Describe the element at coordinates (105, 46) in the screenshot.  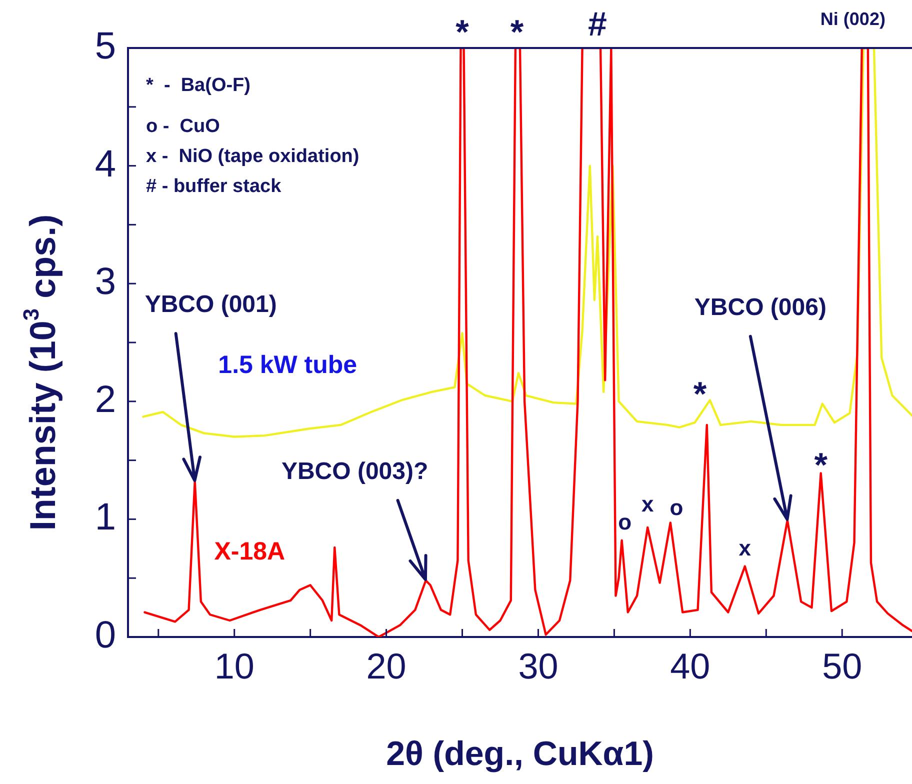
I see `y-tick-label: 5` at that location.